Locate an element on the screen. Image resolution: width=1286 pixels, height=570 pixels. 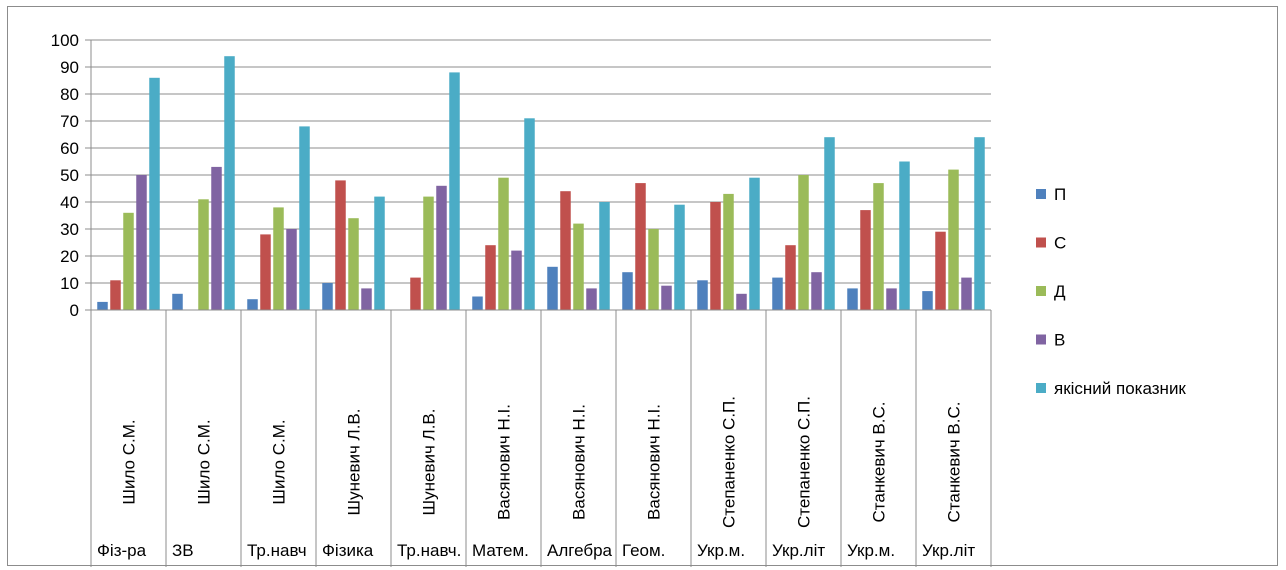
category-subject-label: Матем. is located at coordinates (500, 550).